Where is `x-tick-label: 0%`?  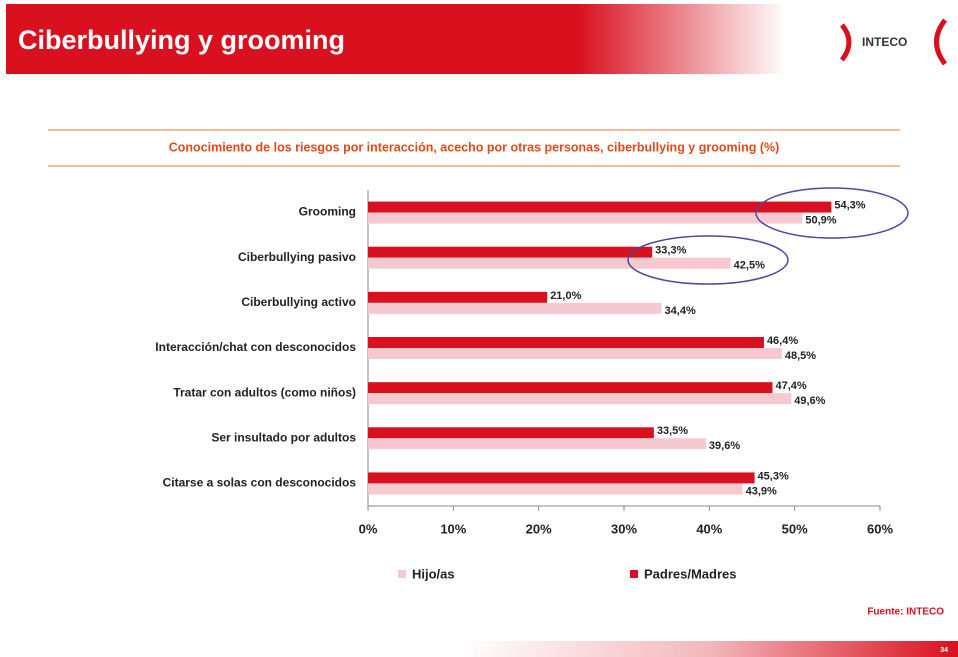
x-tick-label: 0% is located at coordinates (368, 528).